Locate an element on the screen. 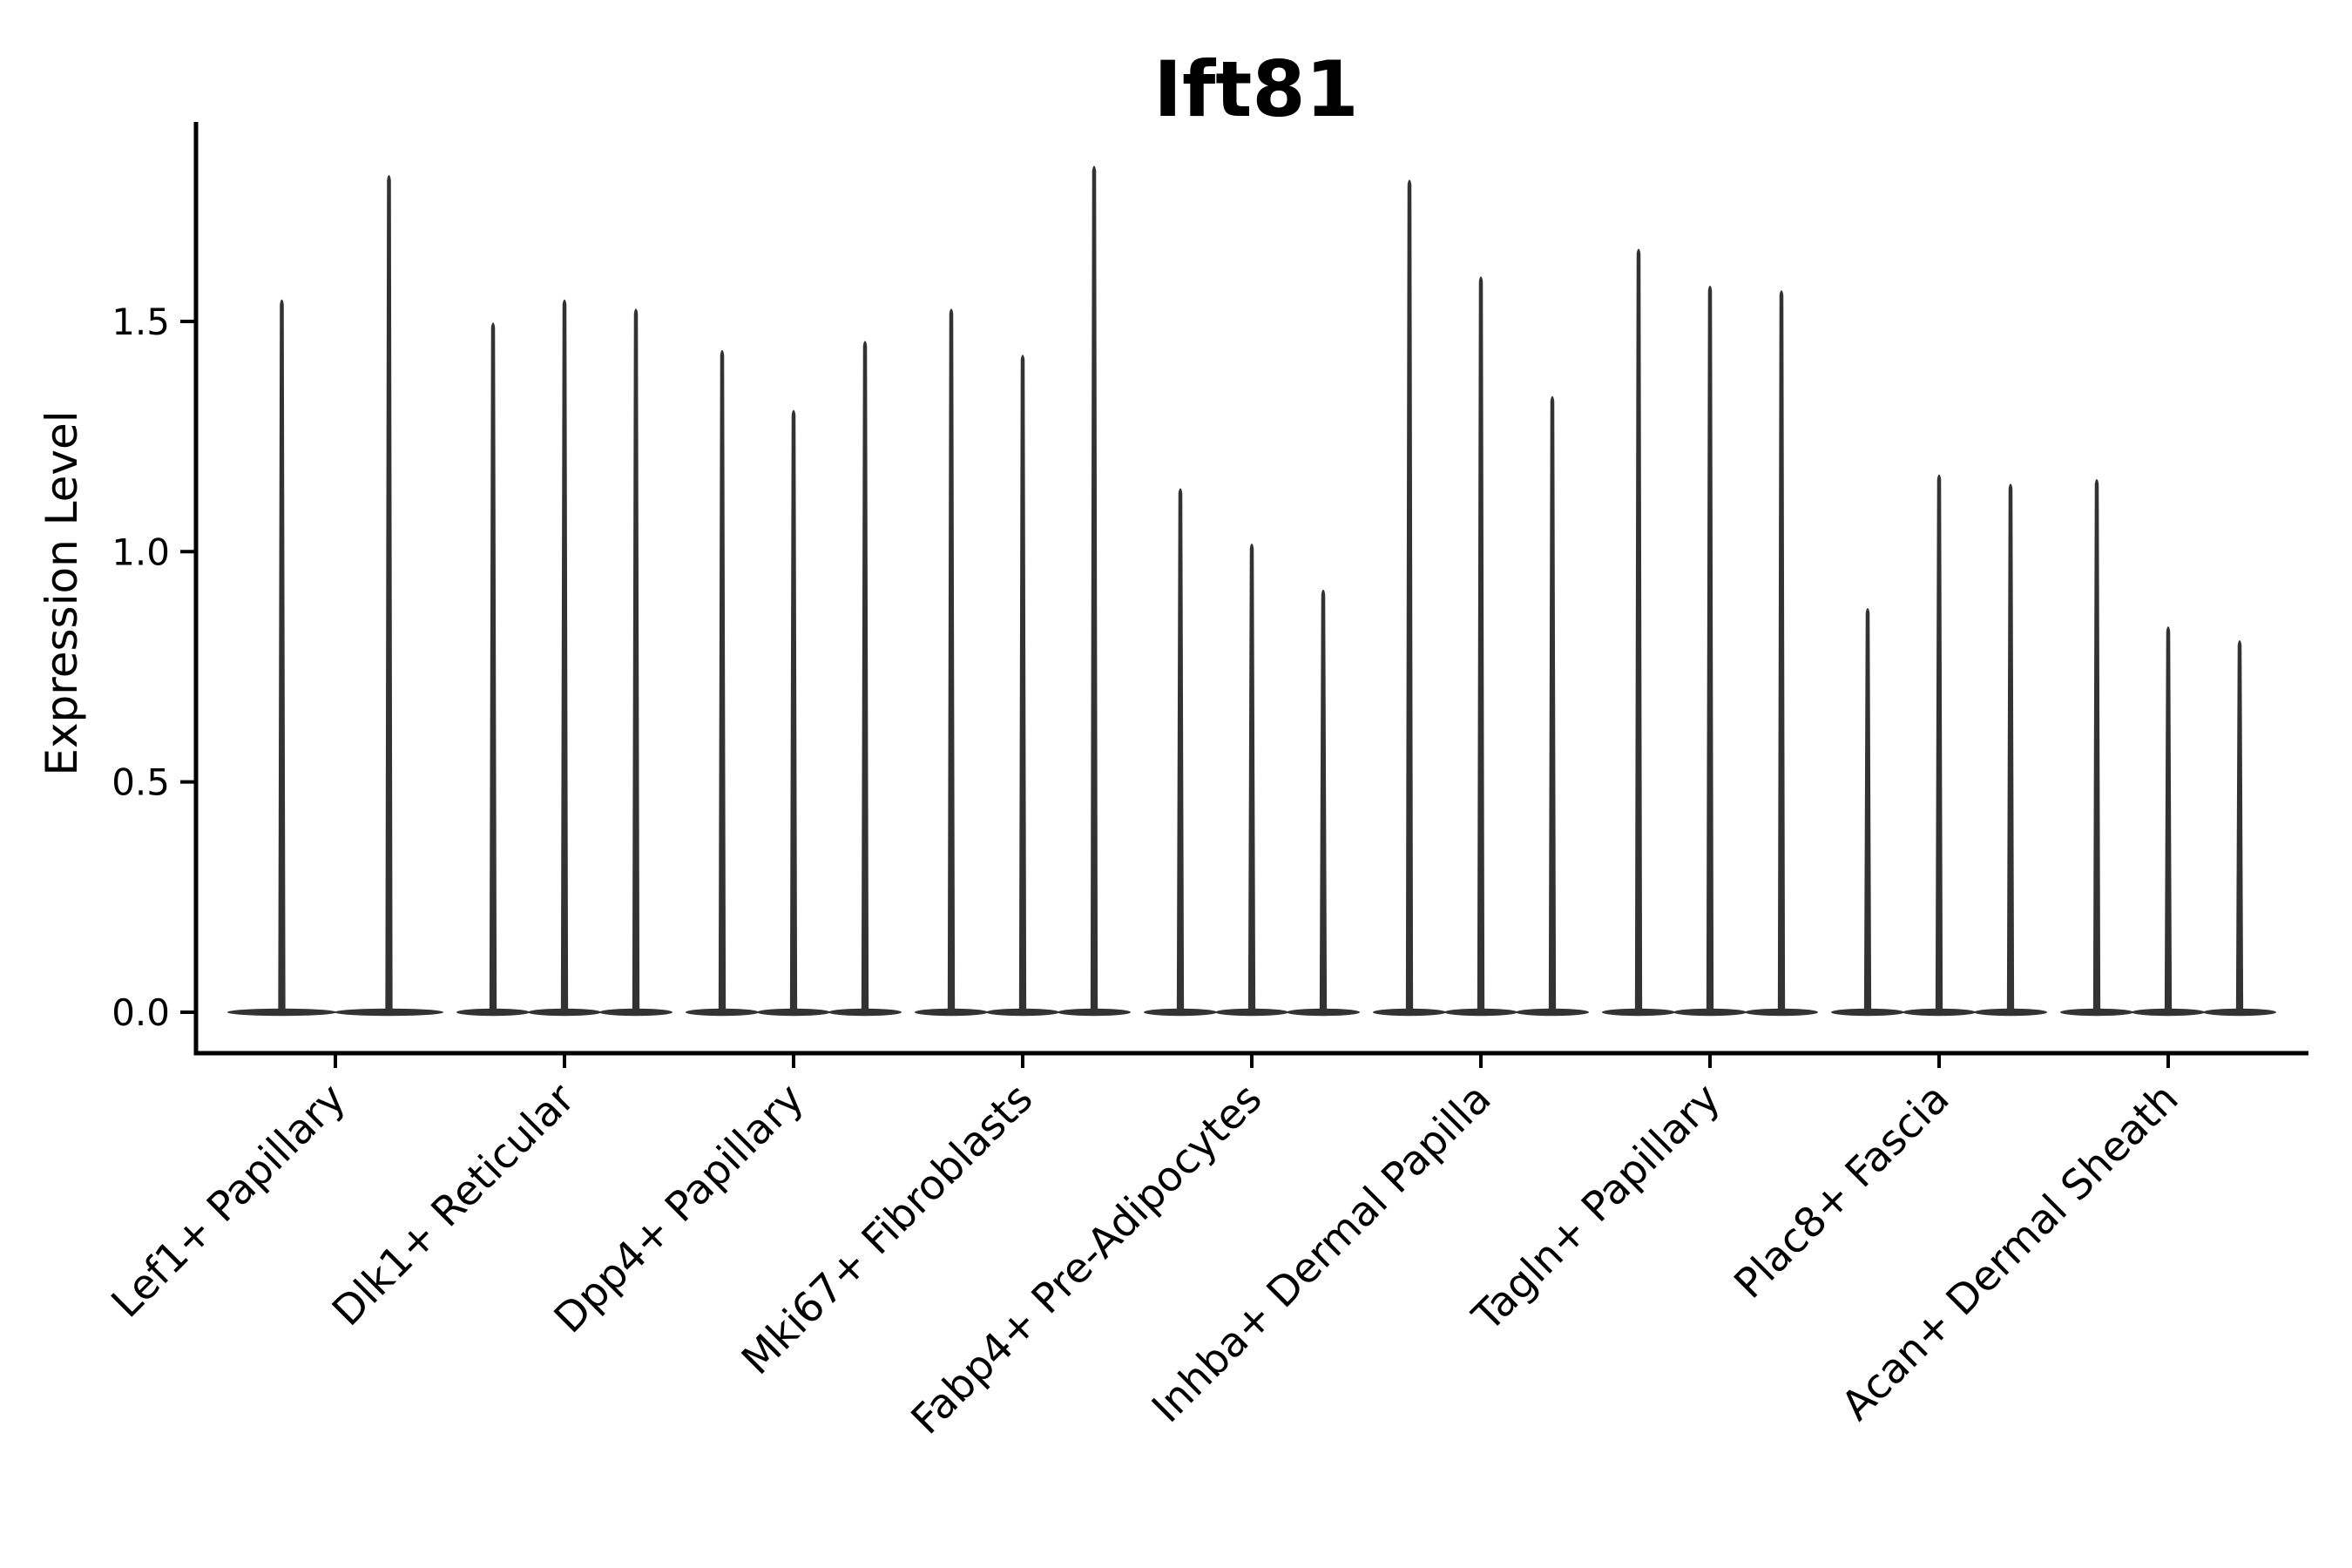  y-tick-label: 0.0 is located at coordinates (141, 1013).